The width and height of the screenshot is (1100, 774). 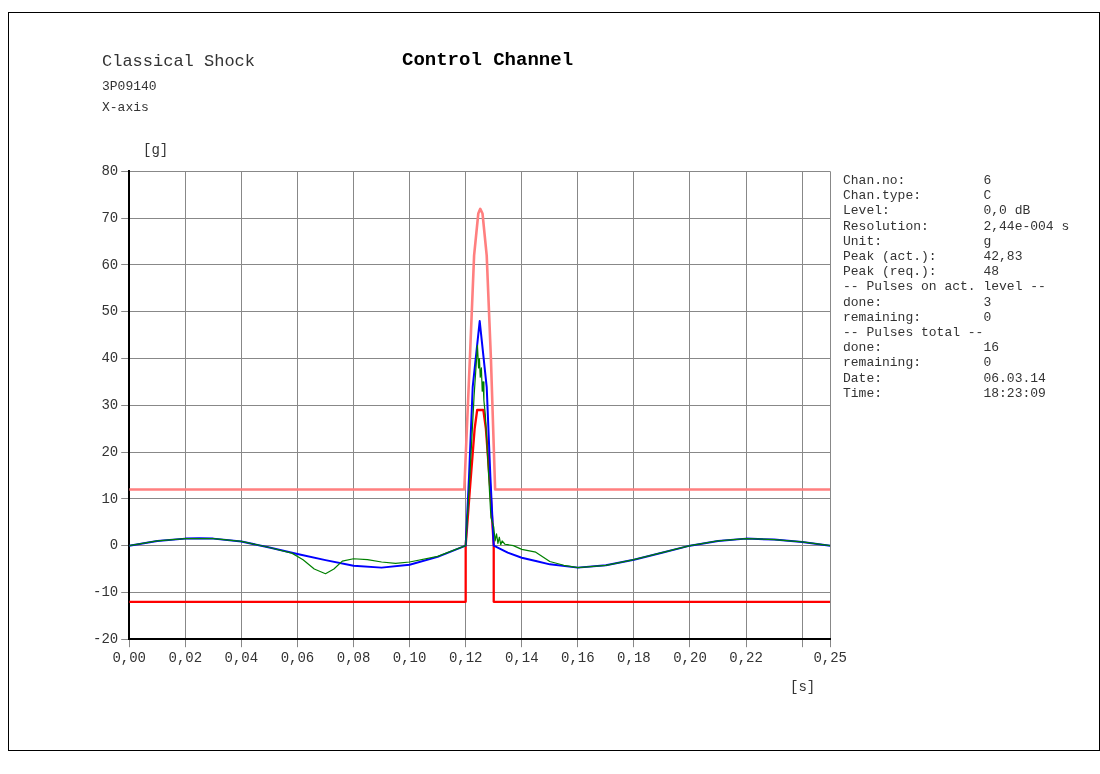 What do you see at coordinates (126, 108) in the screenshot?
I see `text: X-axis` at bounding box center [126, 108].